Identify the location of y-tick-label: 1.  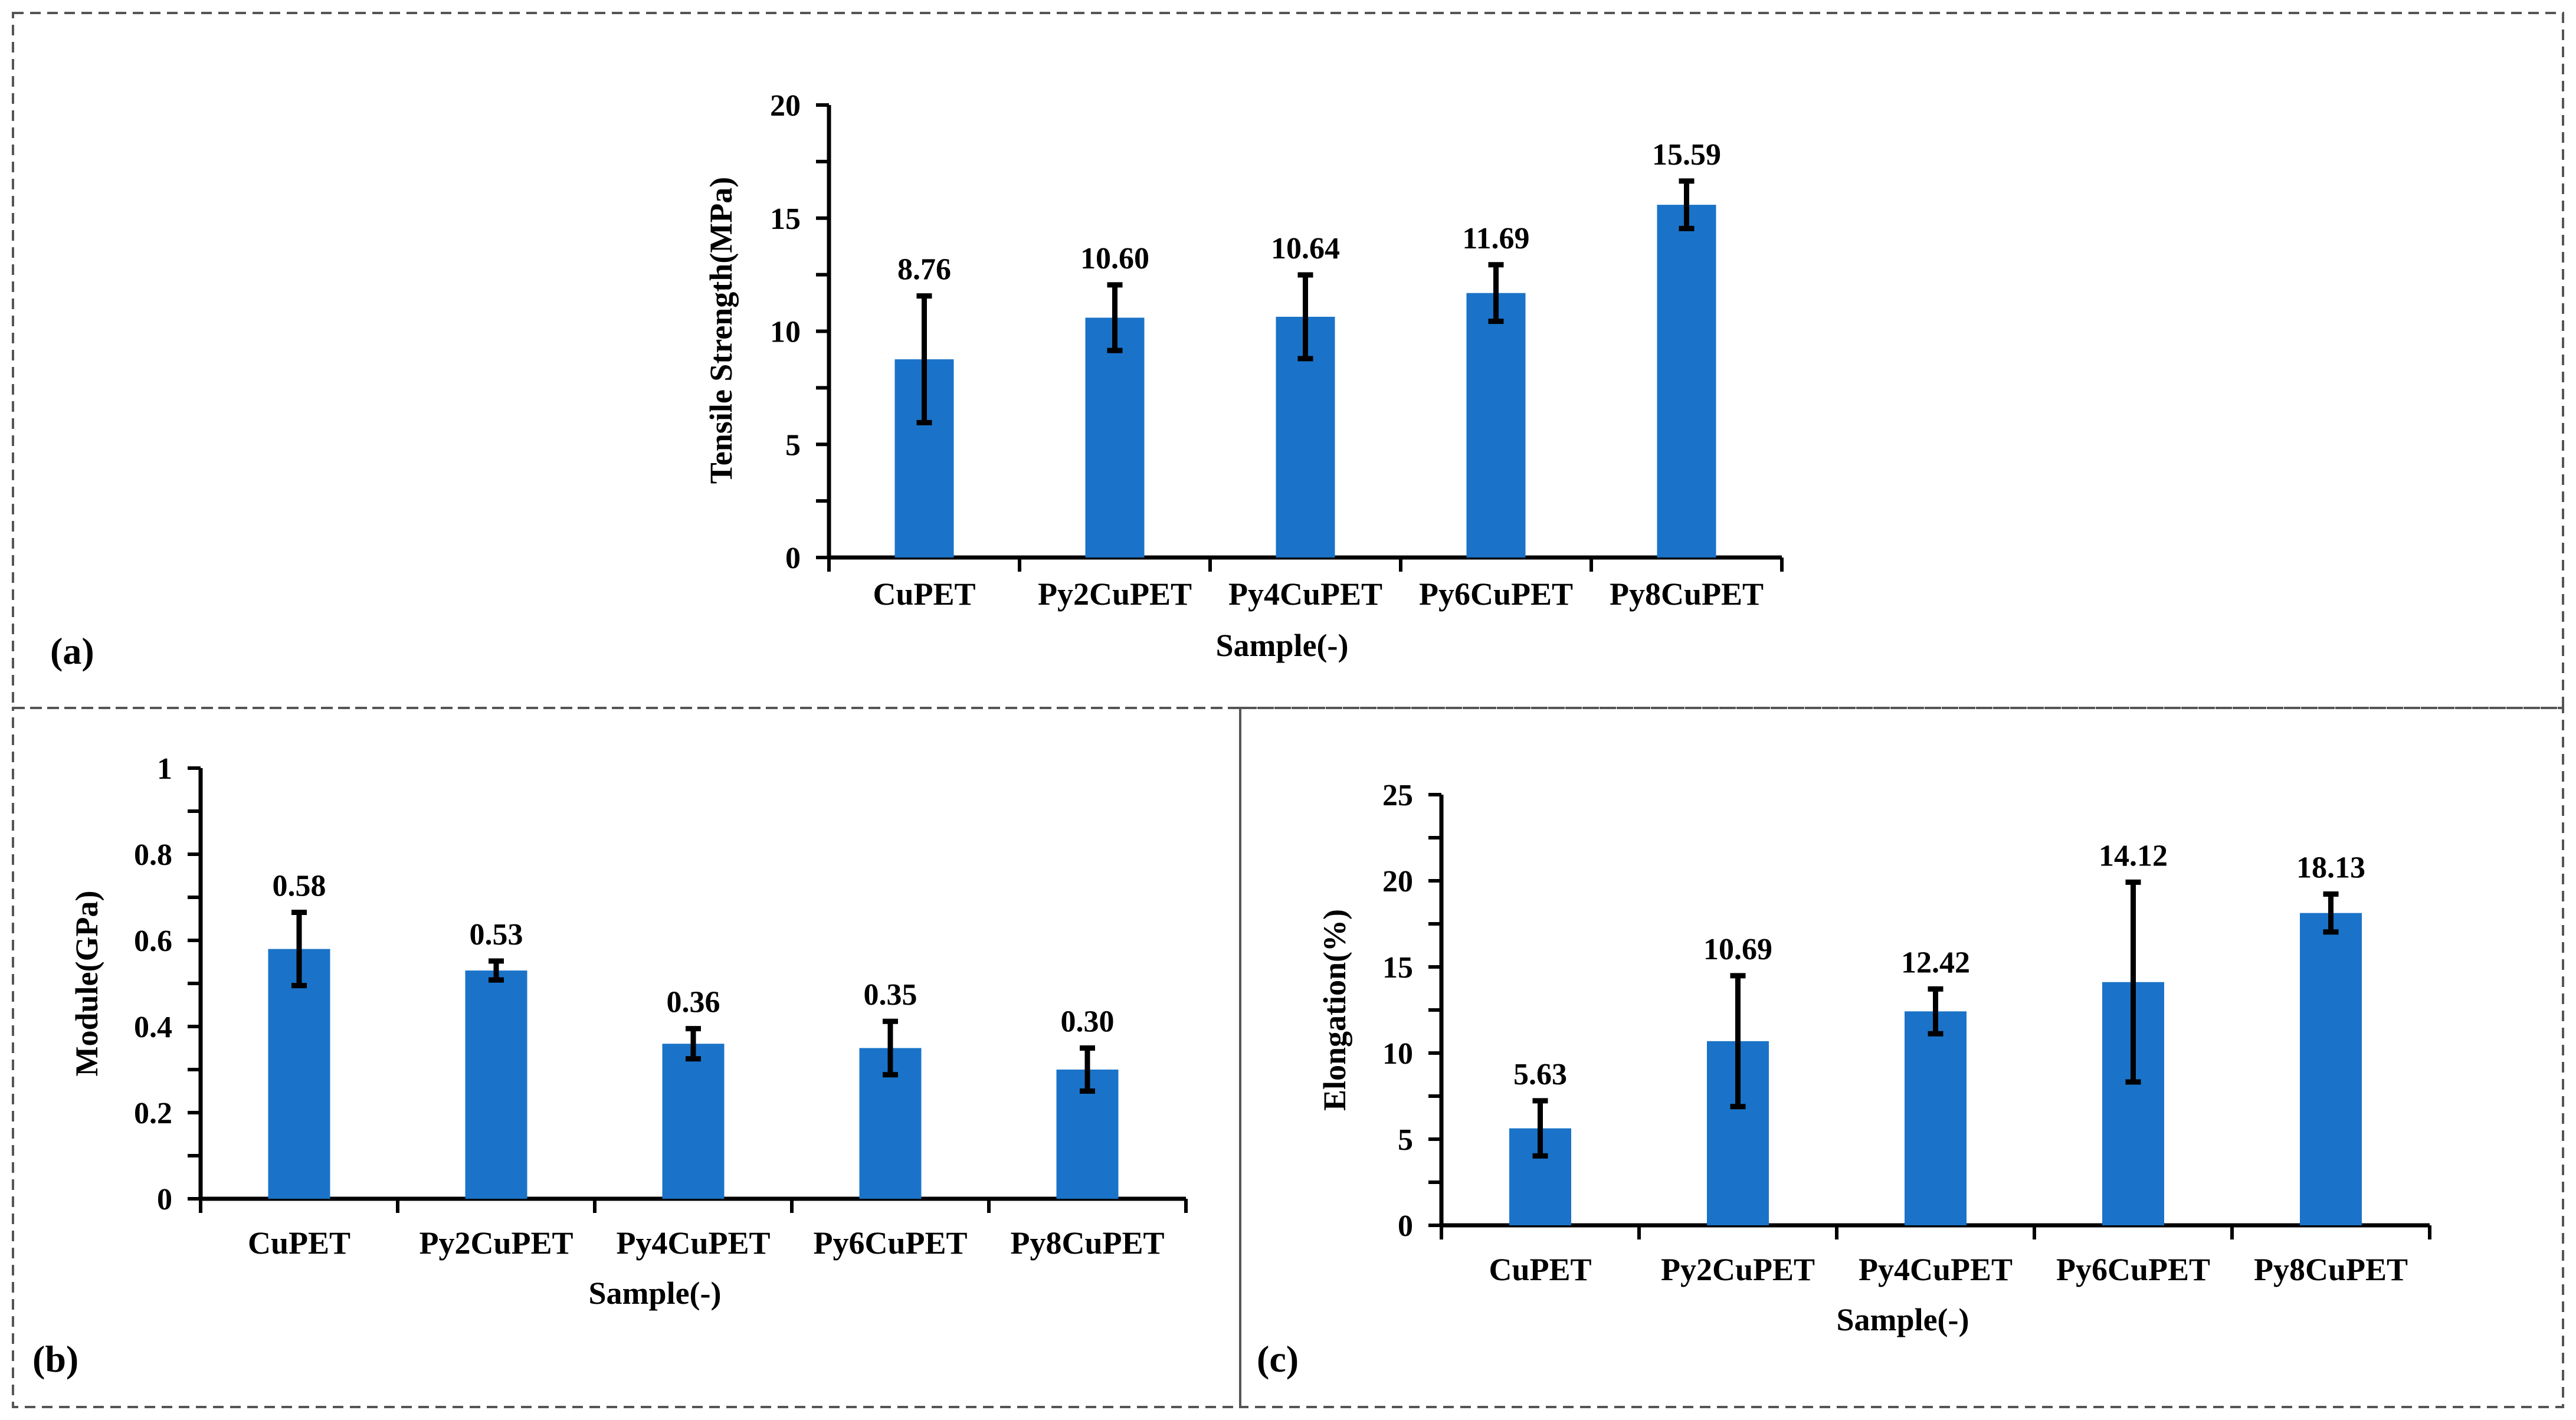
(164, 769).